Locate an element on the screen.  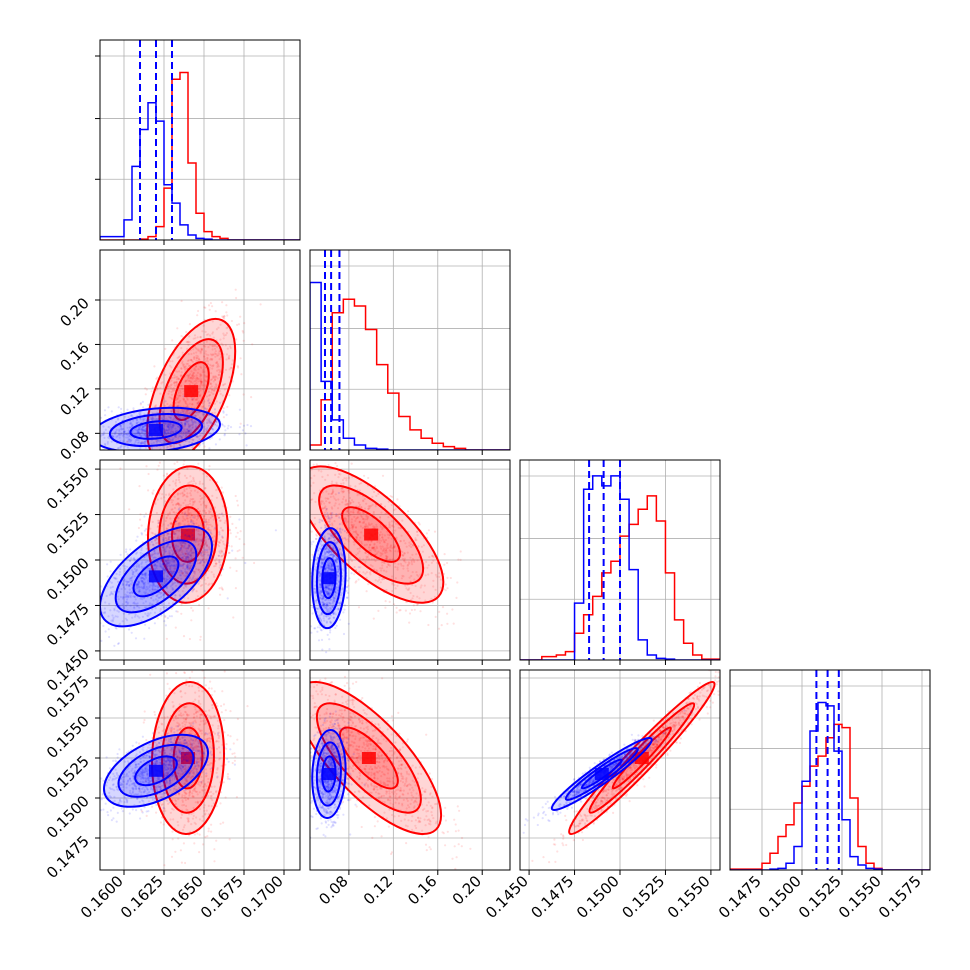
histogram-content is located at coordinates (200, 140).